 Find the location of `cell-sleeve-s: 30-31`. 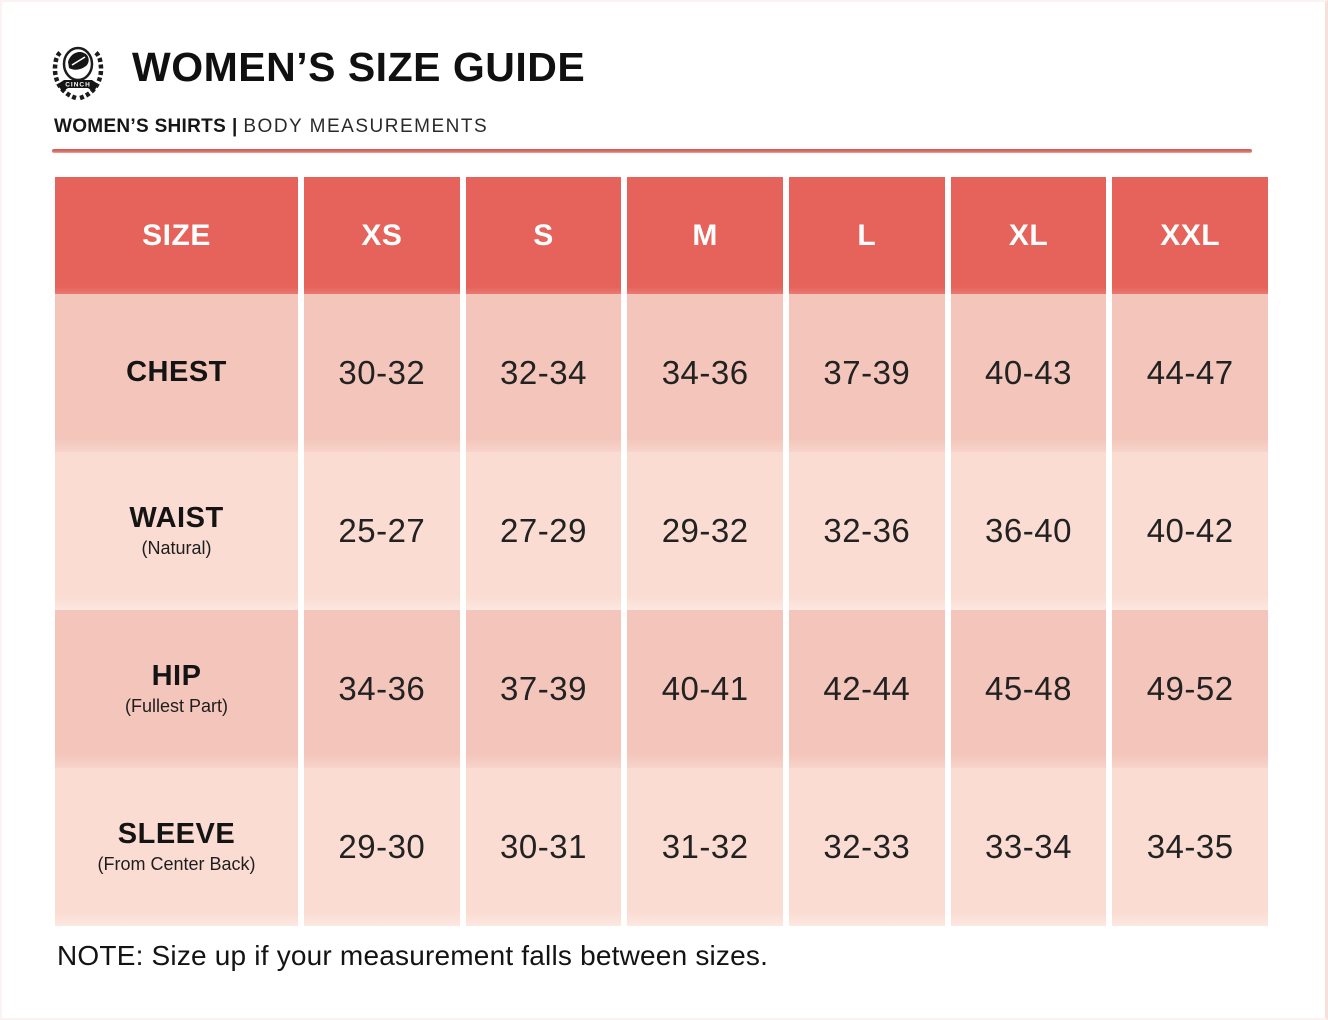

cell-sleeve-s: 30-31 is located at coordinates (543, 847).